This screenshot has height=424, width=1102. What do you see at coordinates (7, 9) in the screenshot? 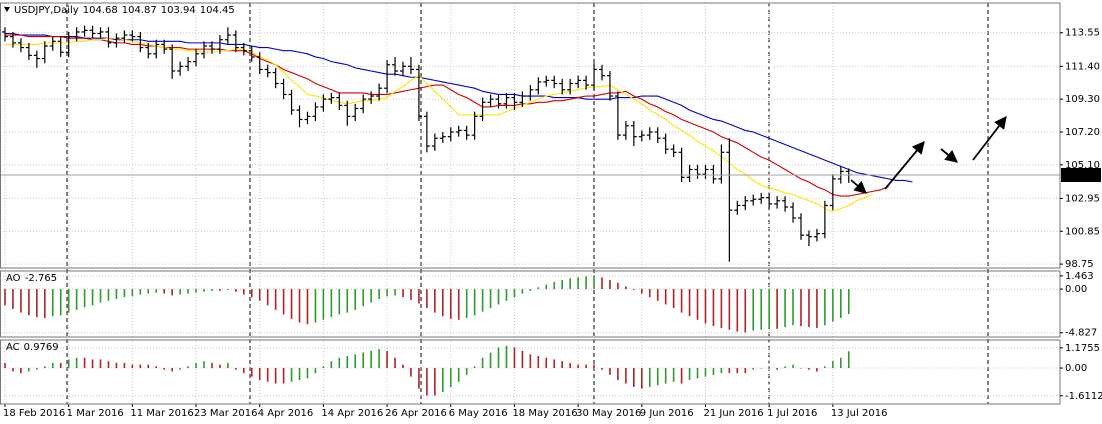
I see `collapse-marker` at bounding box center [7, 9].